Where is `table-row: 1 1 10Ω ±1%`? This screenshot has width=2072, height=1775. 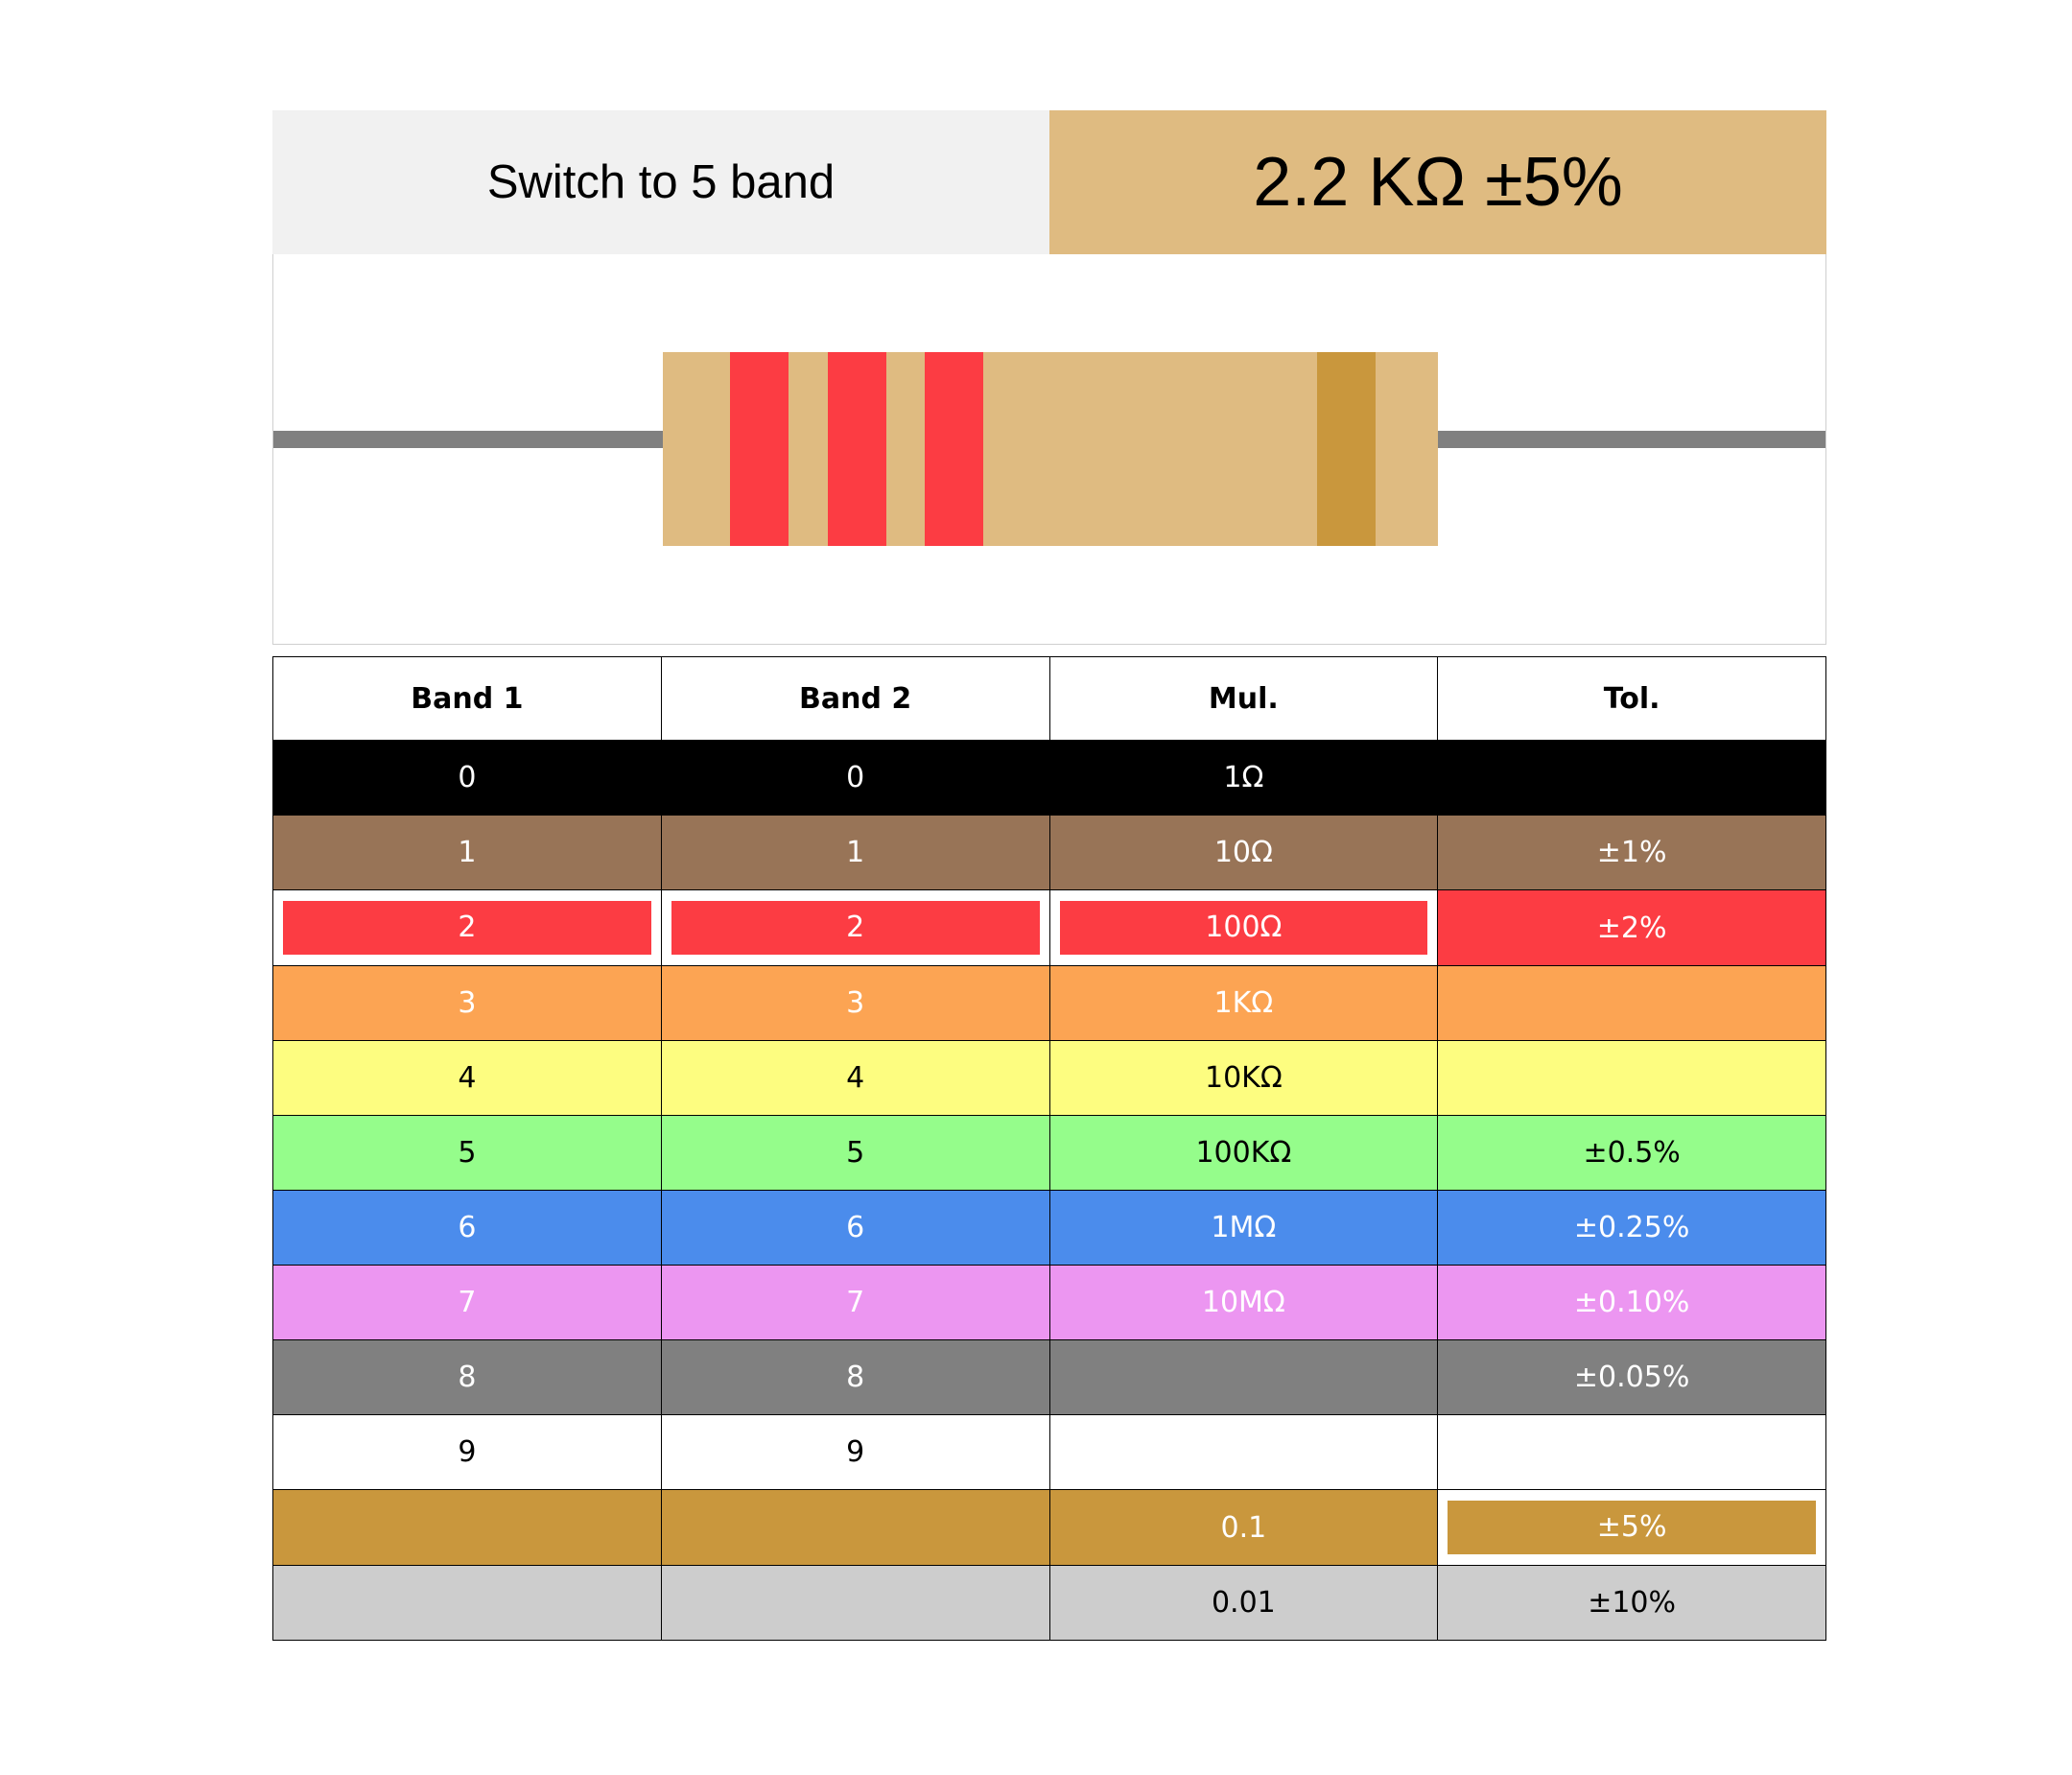
table-row: 1 1 10Ω ±1% is located at coordinates (1049, 852).